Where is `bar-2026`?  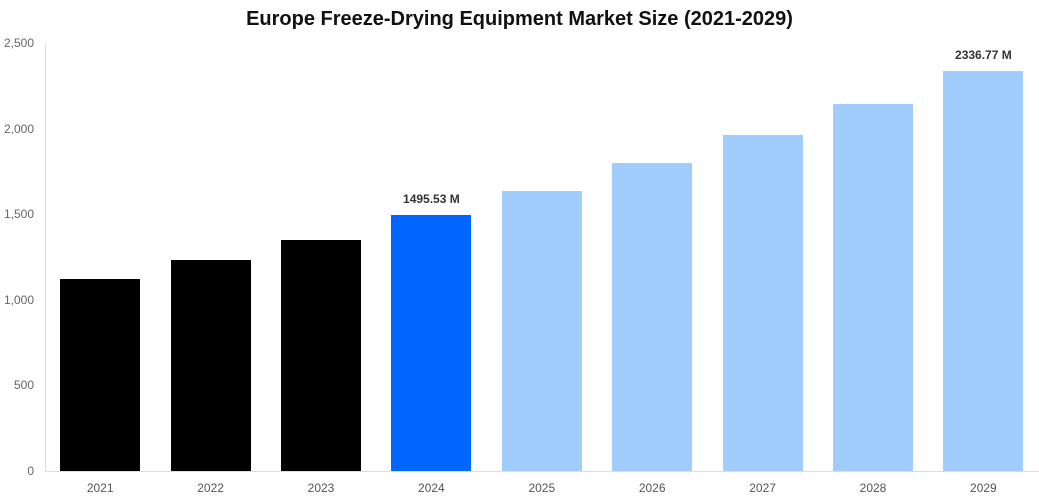
bar-2026 is located at coordinates (652, 317).